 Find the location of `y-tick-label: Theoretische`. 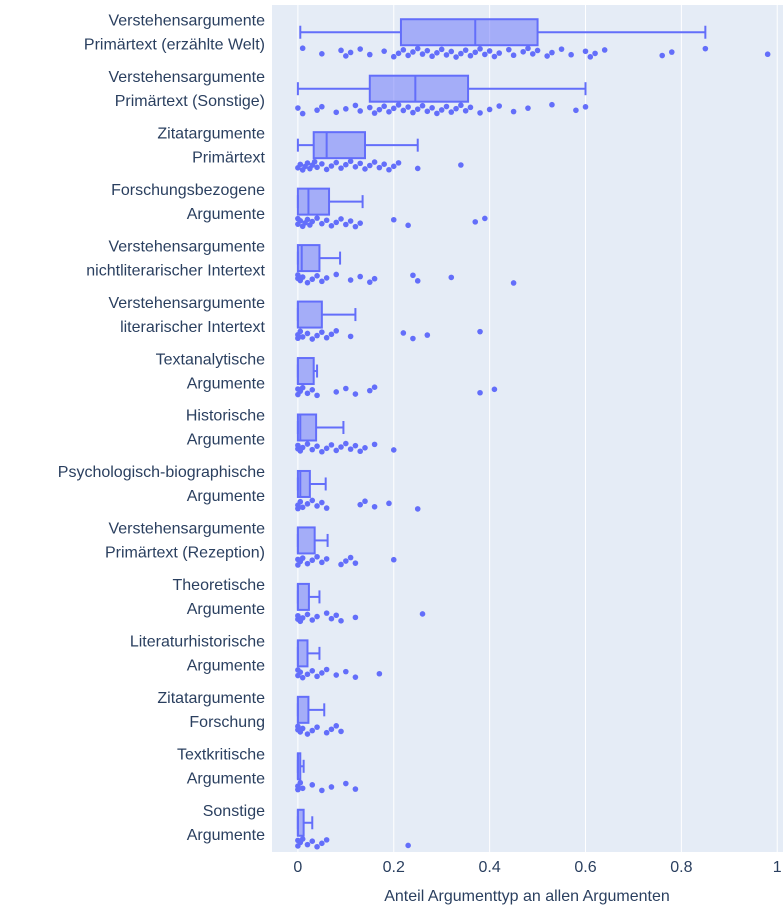

y-tick-label: Theoretische is located at coordinates (219, 585).